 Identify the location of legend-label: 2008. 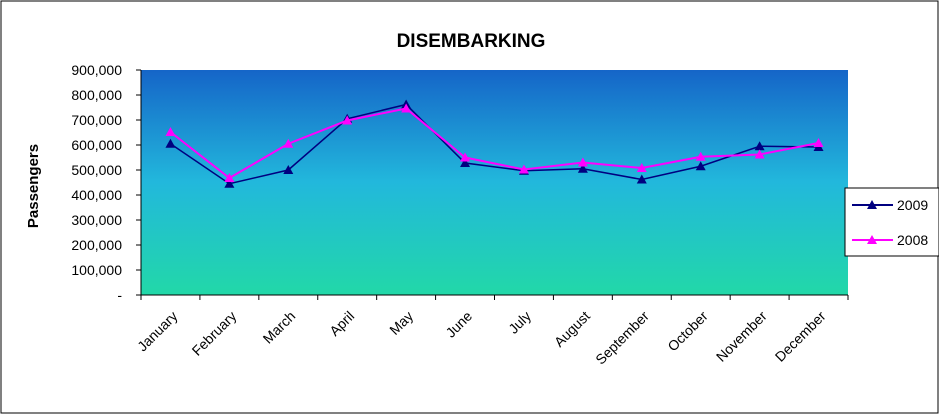
(912, 240).